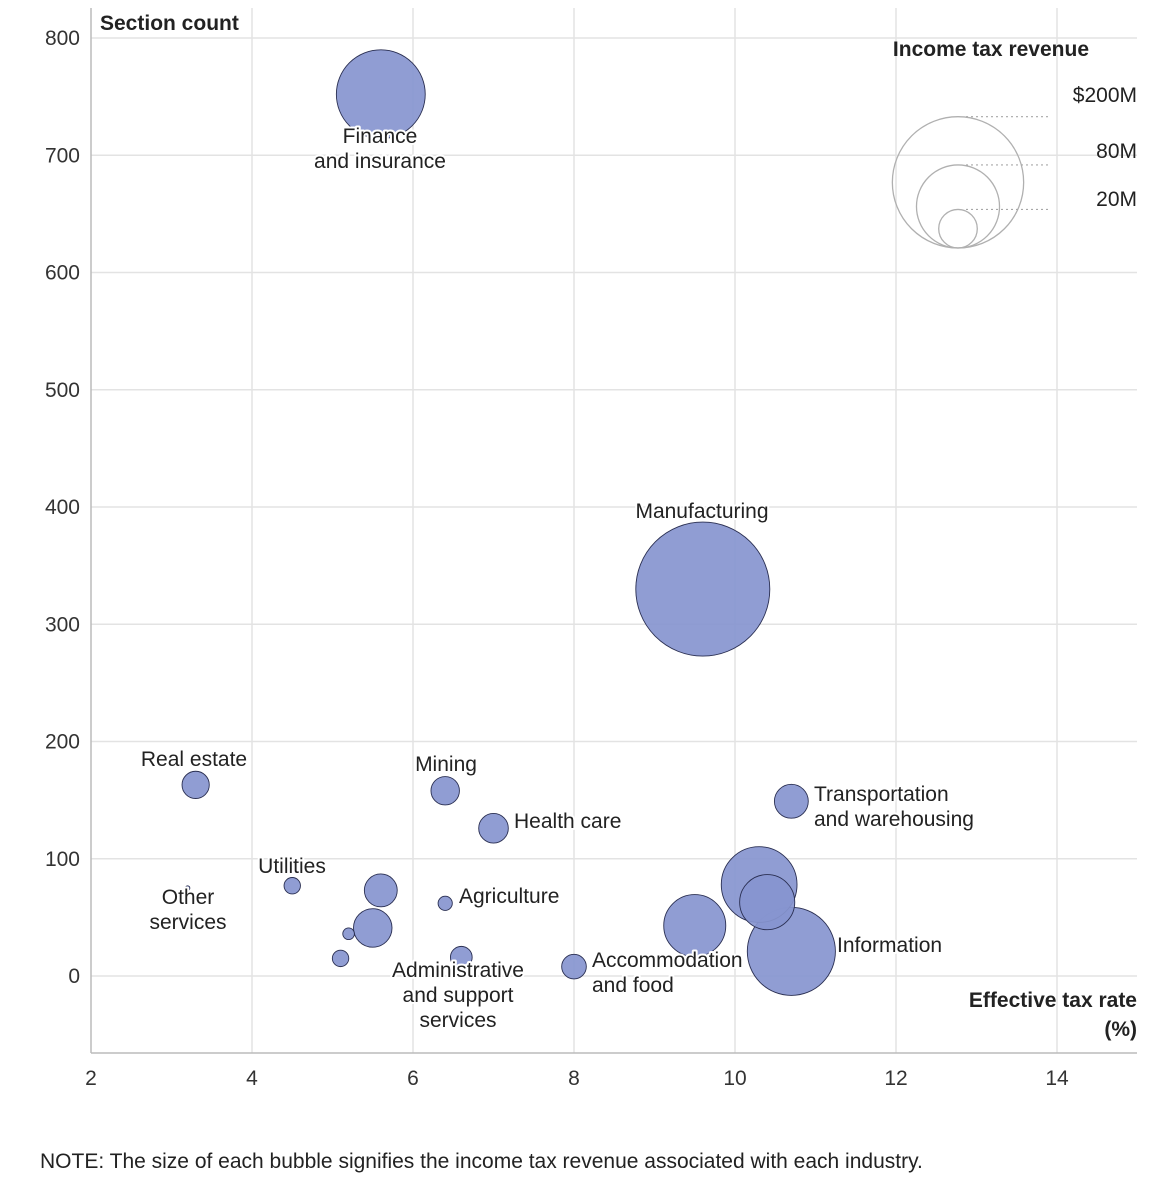 This screenshot has width=1173, height=1200. What do you see at coordinates (493, 828) in the screenshot?
I see `bubble-health-care` at bounding box center [493, 828].